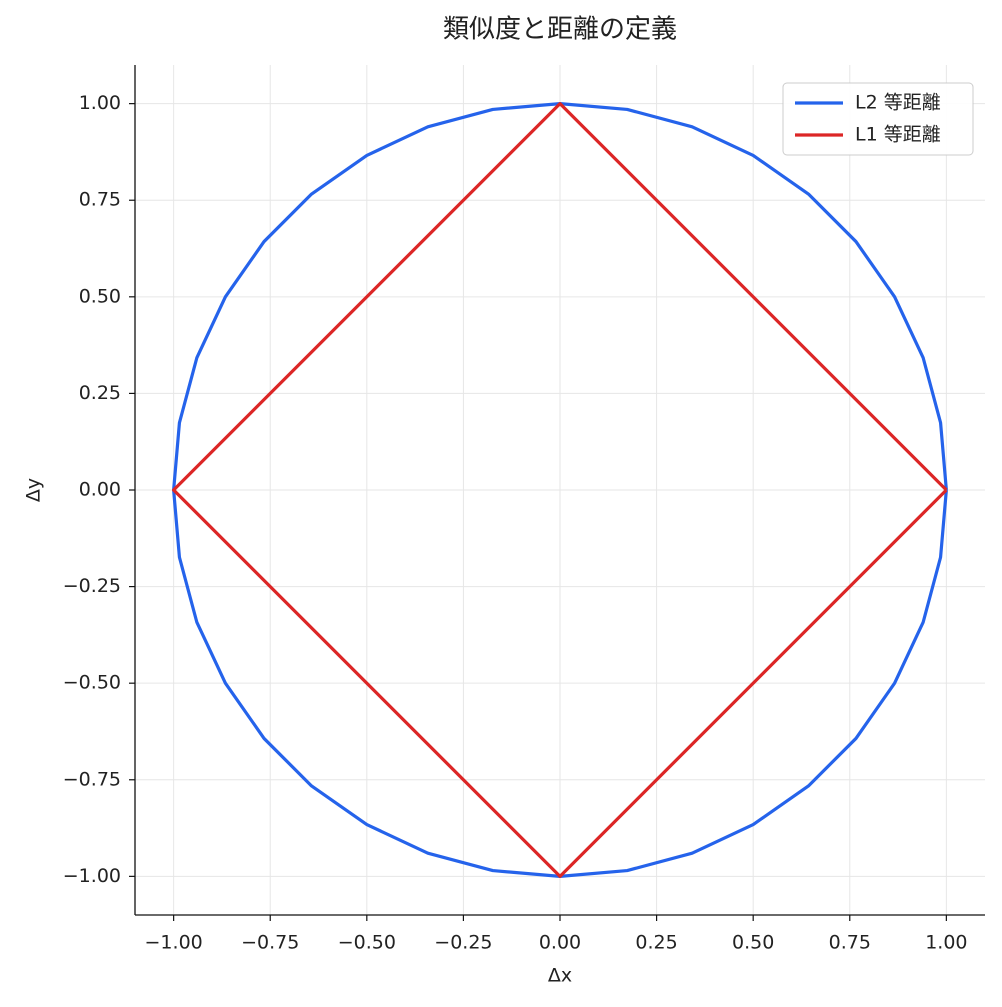 The image size is (1002, 1007). I want to click on legend-box, so click(878, 119).